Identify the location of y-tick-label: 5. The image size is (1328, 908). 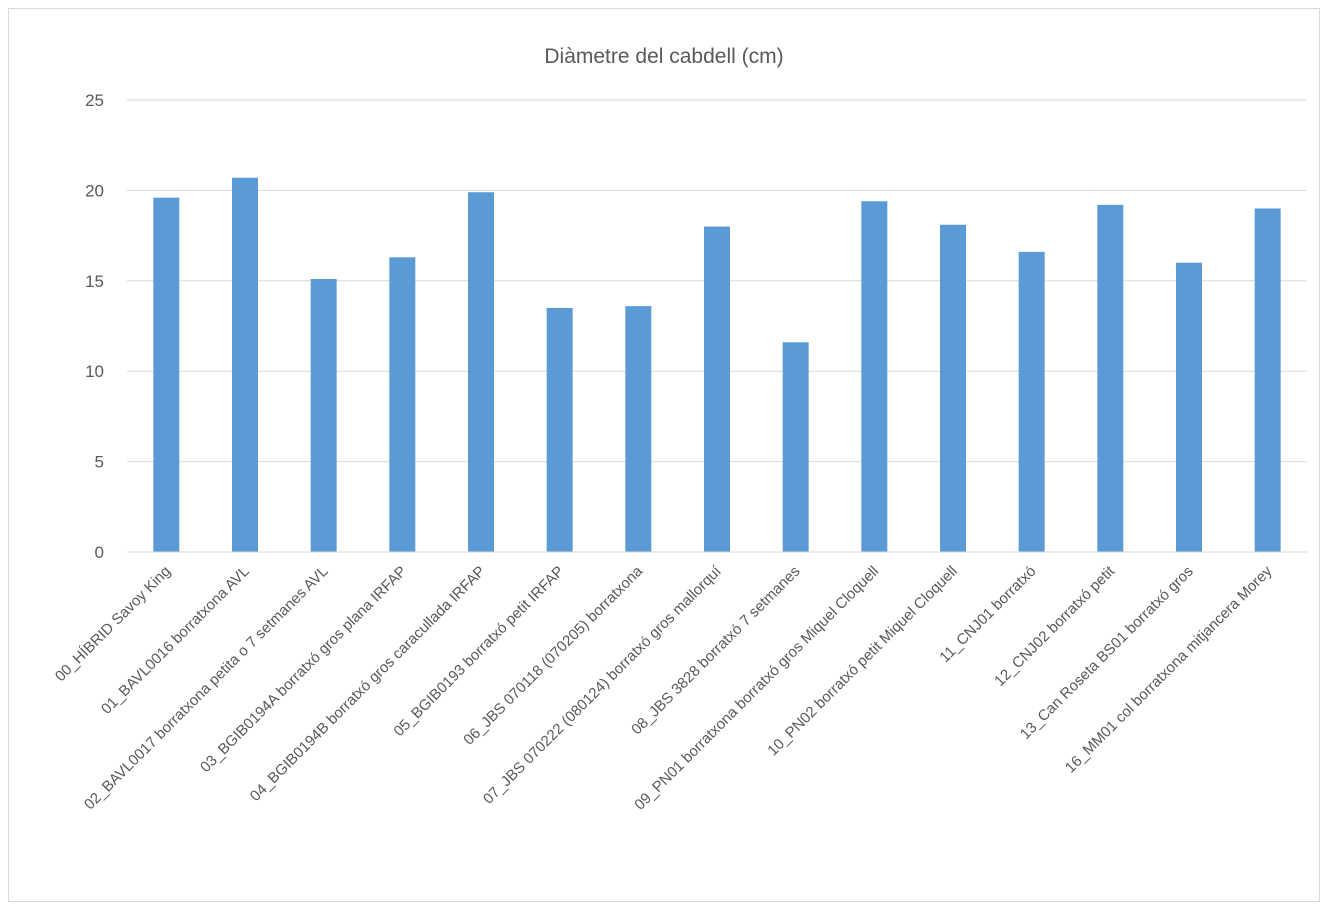
(99, 462).